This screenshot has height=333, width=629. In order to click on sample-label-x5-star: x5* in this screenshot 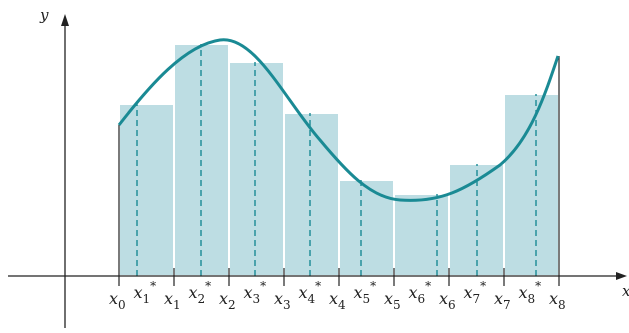, I will do `click(365, 292)`.